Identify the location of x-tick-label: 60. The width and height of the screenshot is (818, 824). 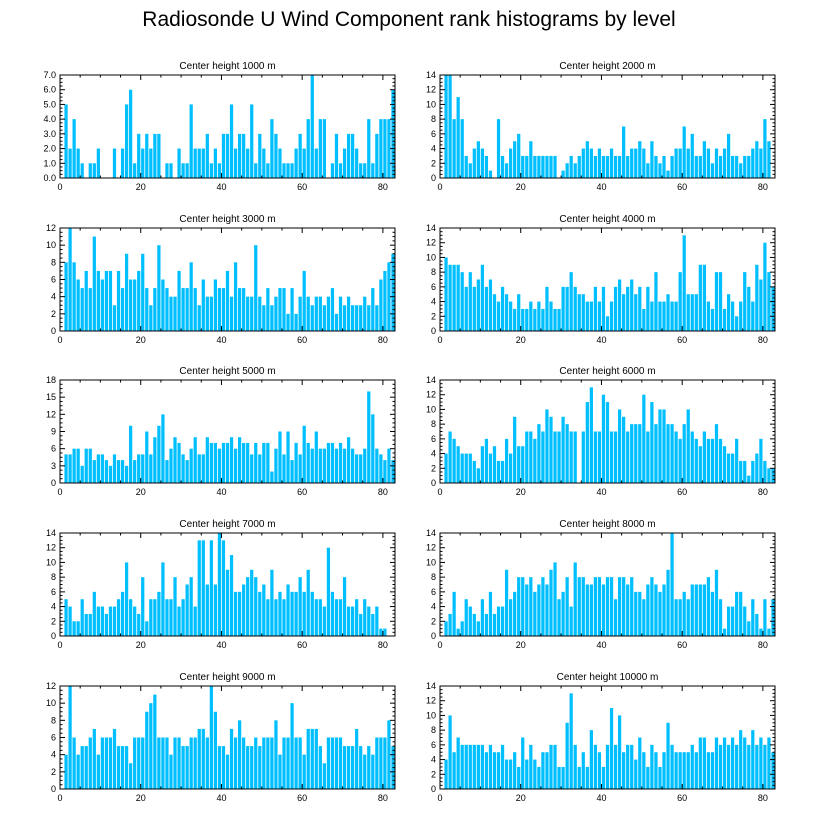
(302, 492).